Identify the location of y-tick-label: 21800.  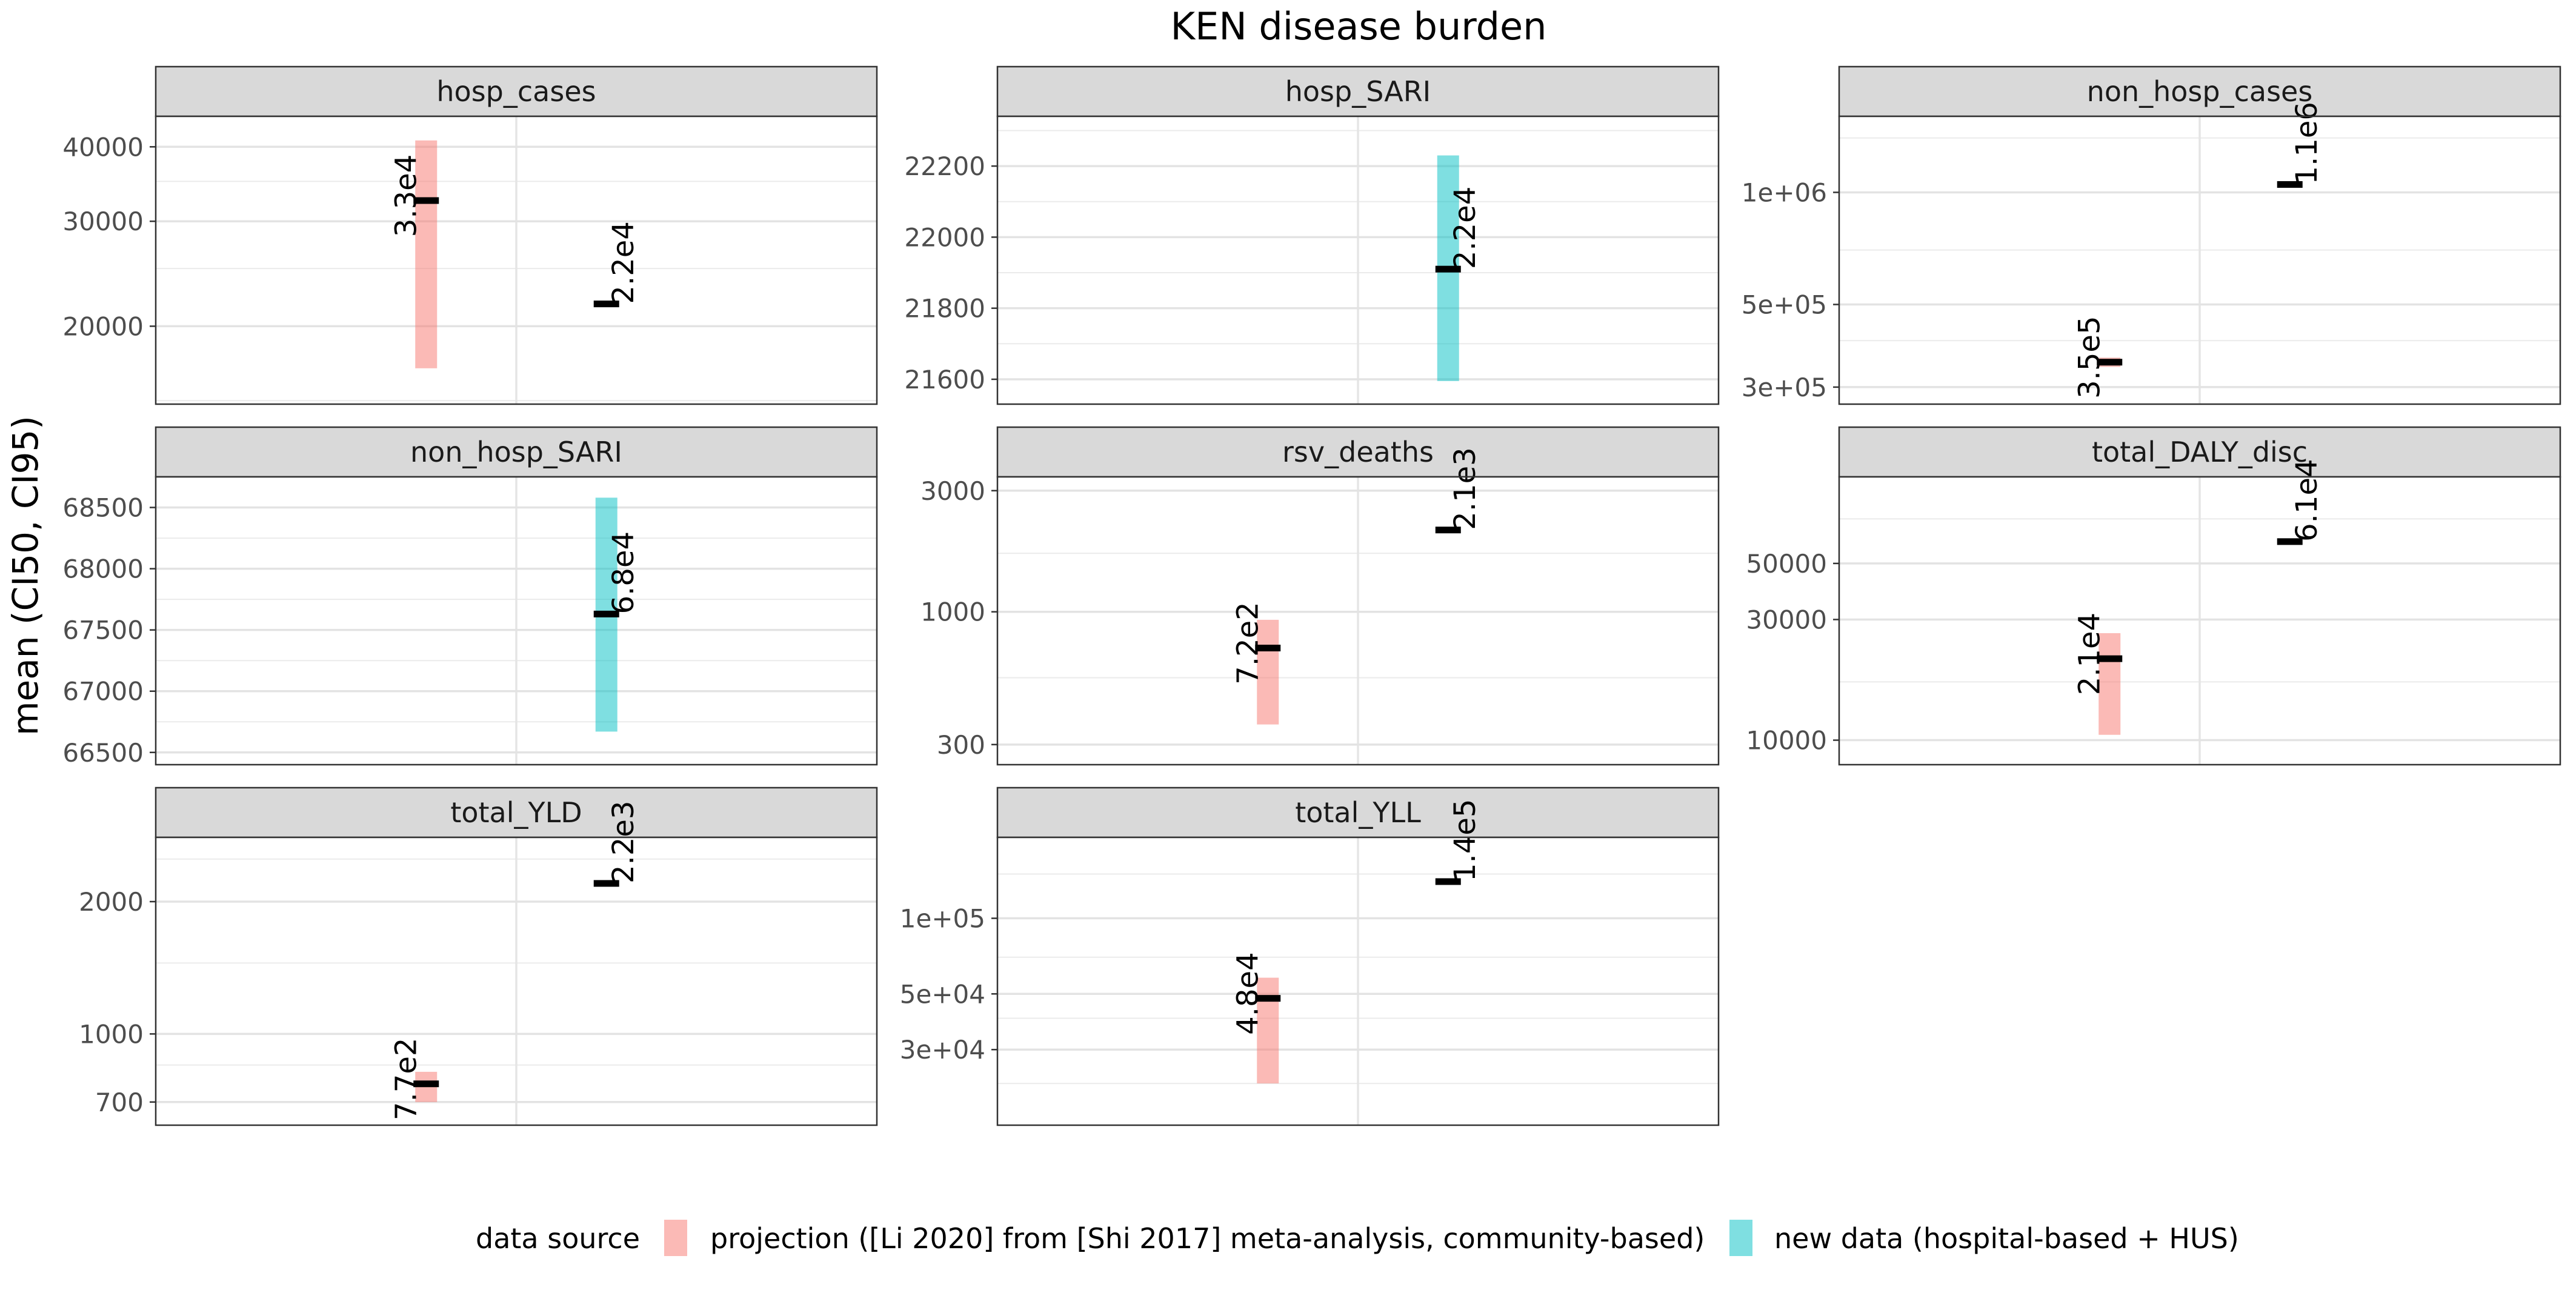
(944, 309).